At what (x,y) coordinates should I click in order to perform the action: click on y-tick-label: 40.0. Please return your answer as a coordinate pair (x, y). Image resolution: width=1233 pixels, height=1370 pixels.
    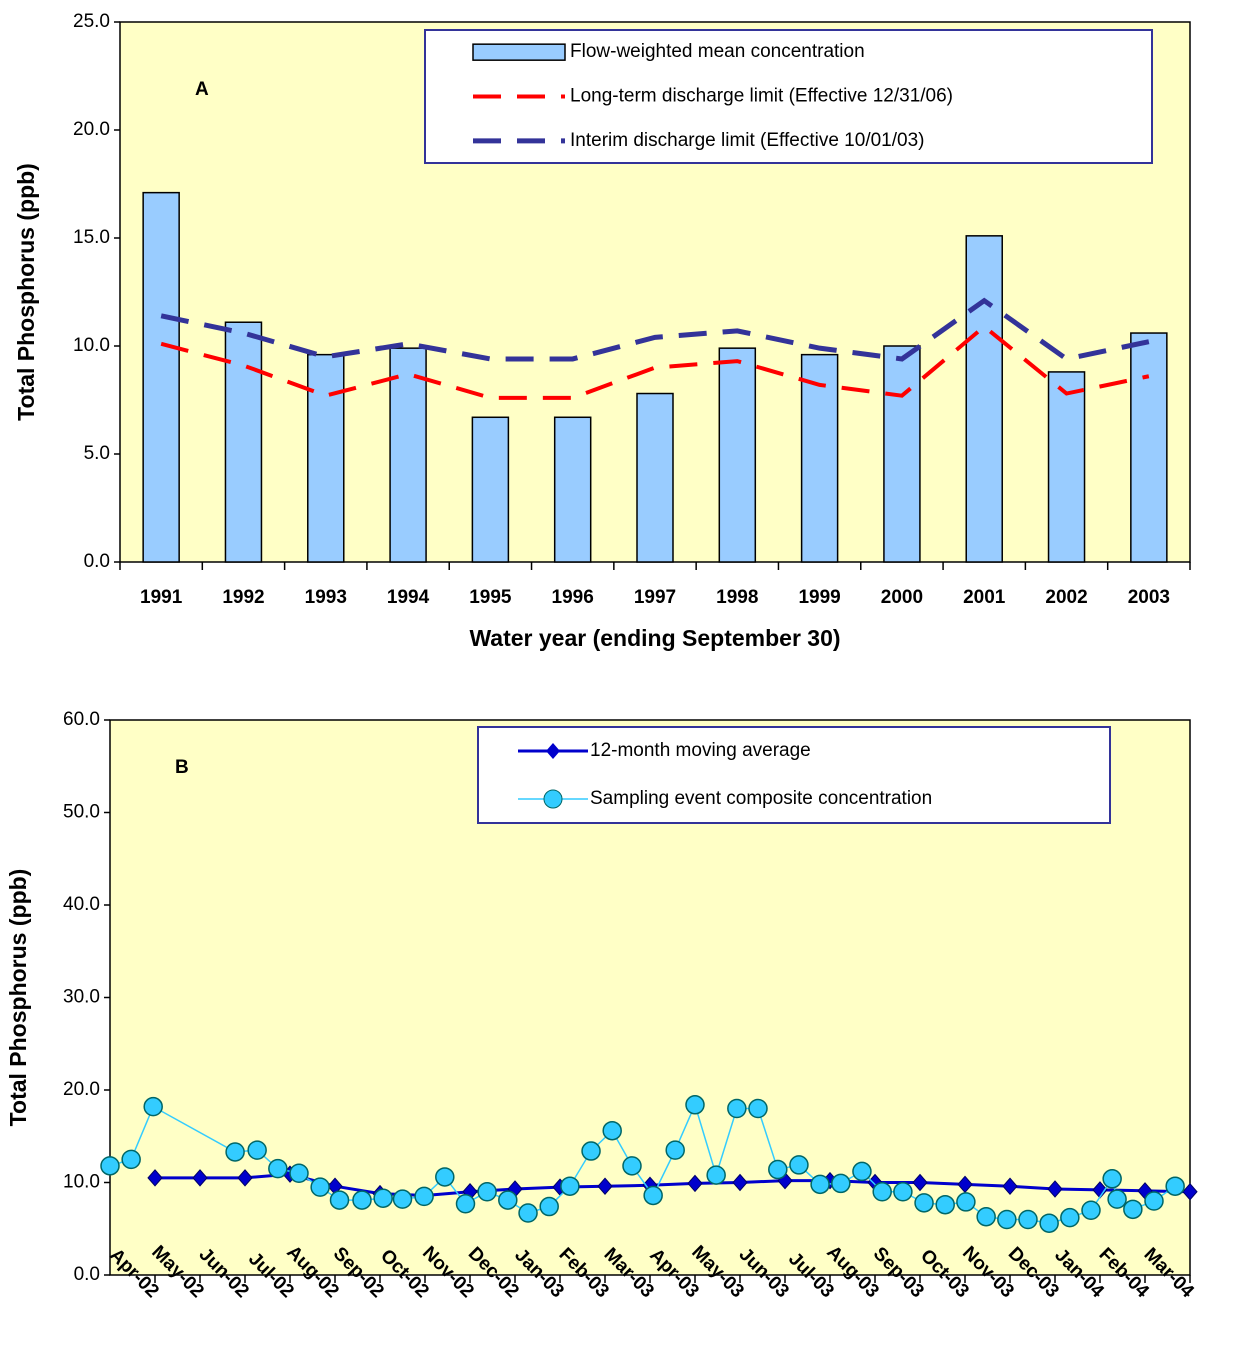
    Looking at the image, I should click on (81, 904).